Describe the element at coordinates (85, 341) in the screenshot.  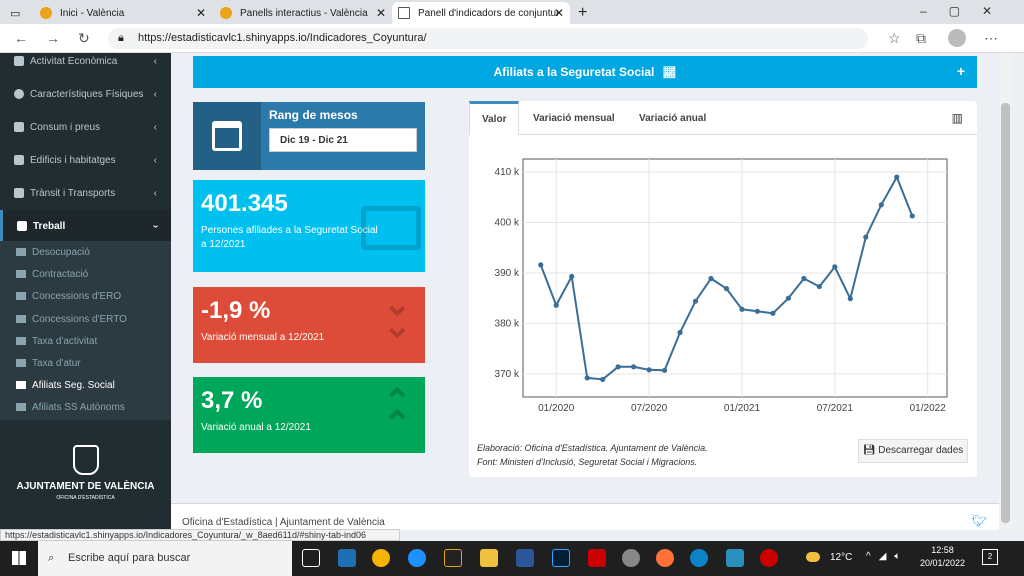
I see `sidebar-subitem-taxa-activitat: Taxa d'activitat` at that location.